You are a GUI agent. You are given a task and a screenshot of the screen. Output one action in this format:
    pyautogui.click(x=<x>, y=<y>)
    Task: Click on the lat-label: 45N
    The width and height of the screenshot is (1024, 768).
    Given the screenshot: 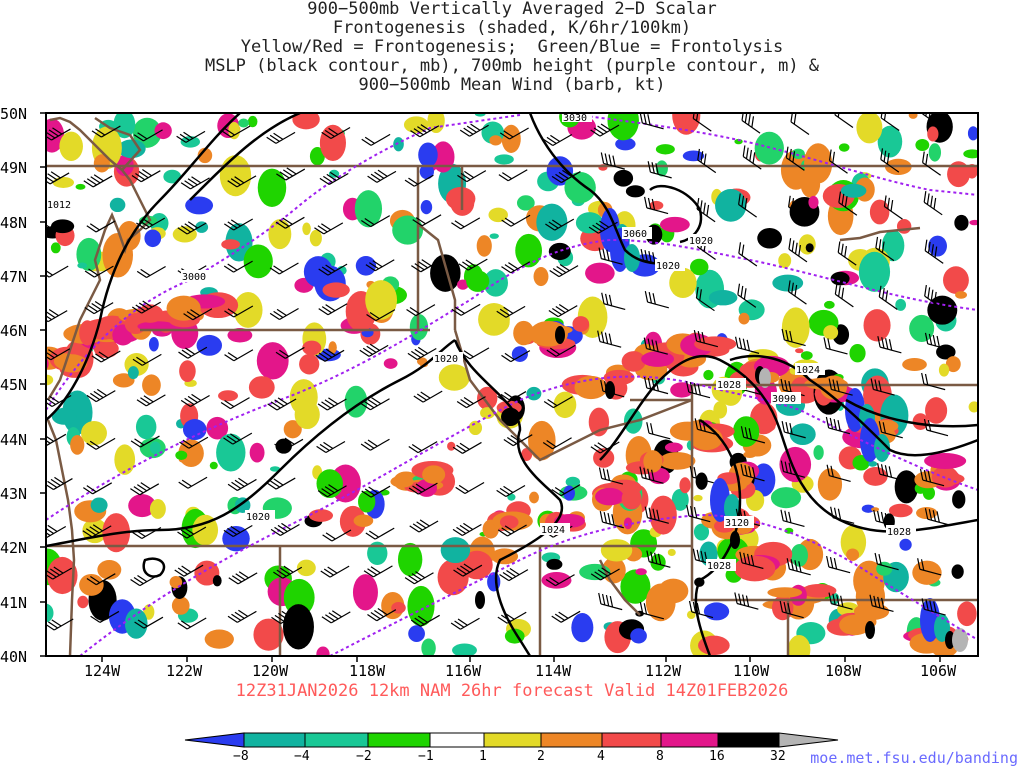 What is the action you would take?
    pyautogui.click(x=13, y=385)
    